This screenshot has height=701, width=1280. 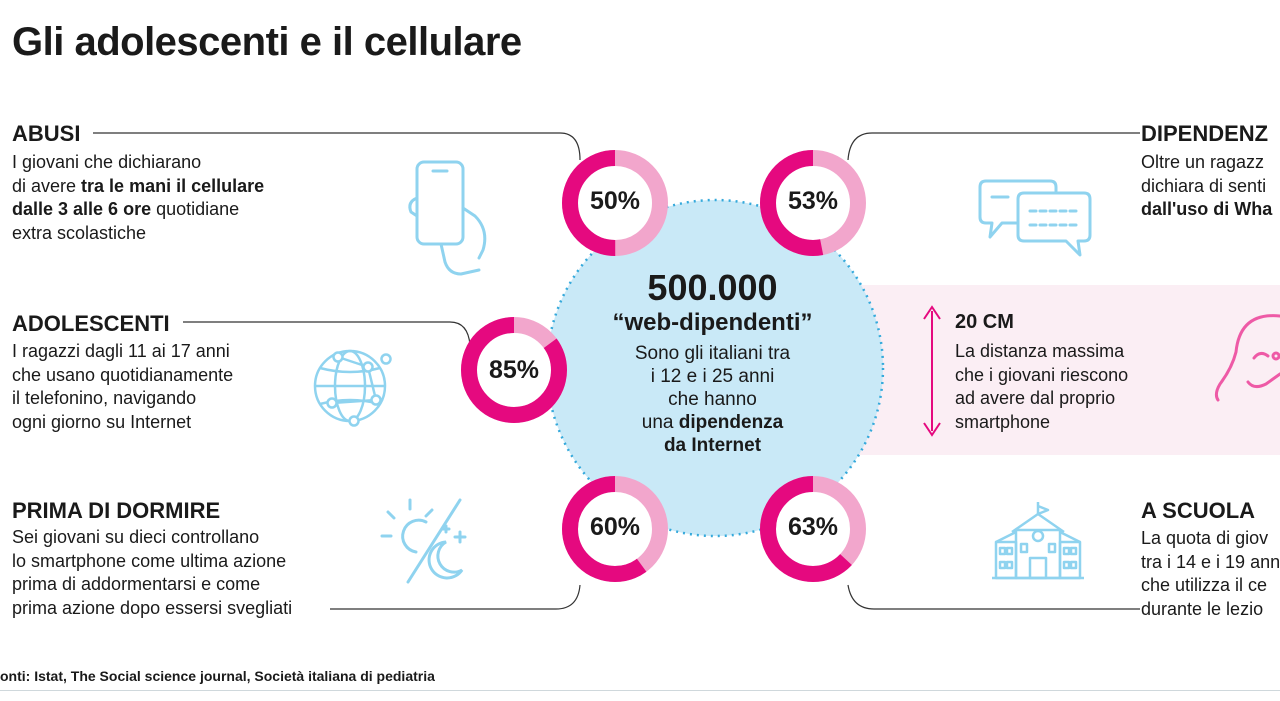 What do you see at coordinates (136, 584) in the screenshot?
I see `text-line: prima di addormentarsi e come` at bounding box center [136, 584].